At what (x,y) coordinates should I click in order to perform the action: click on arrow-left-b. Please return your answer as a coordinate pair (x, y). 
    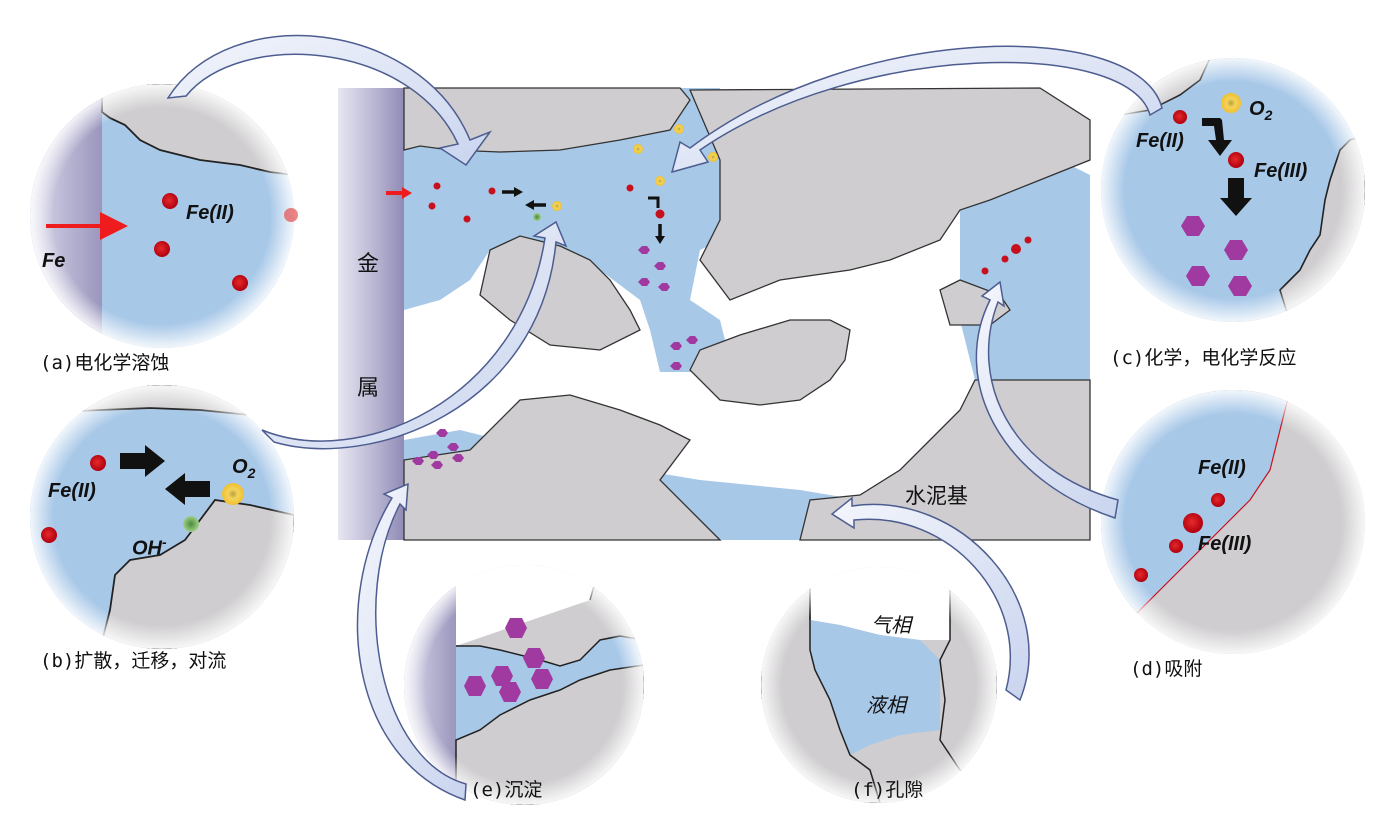
    Looking at the image, I should click on (187, 489).